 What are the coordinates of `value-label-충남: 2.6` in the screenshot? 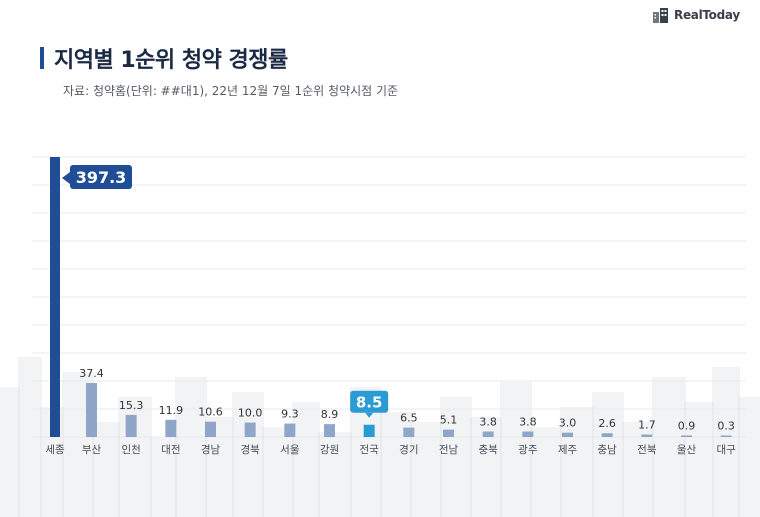 It's located at (607, 423).